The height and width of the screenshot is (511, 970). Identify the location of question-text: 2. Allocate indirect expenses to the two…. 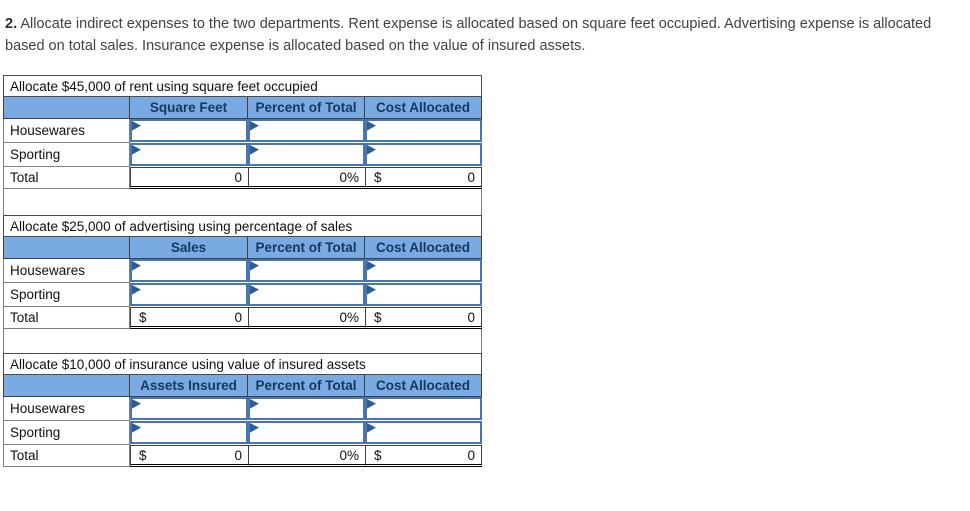
(480, 35).